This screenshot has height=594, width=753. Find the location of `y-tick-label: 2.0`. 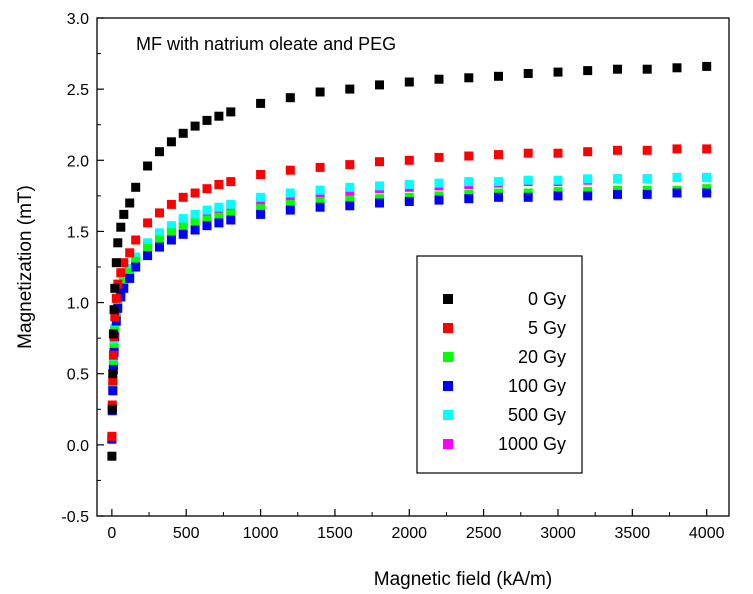

y-tick-label: 2.0 is located at coordinates (78, 161).